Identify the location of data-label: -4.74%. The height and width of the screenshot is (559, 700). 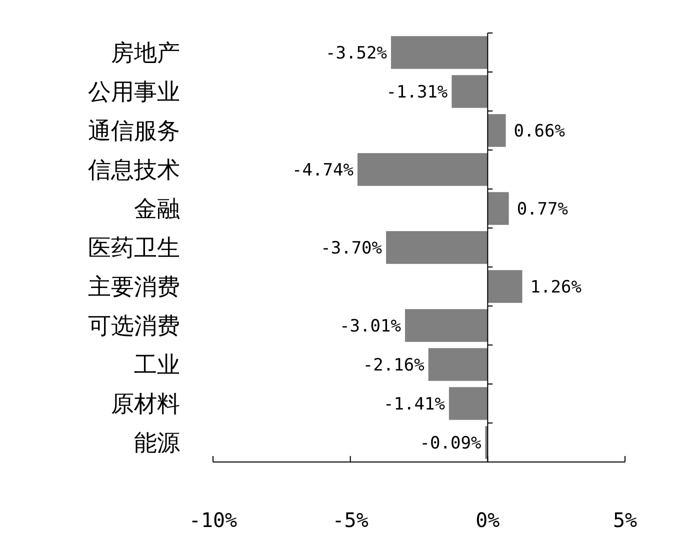
(323, 170).